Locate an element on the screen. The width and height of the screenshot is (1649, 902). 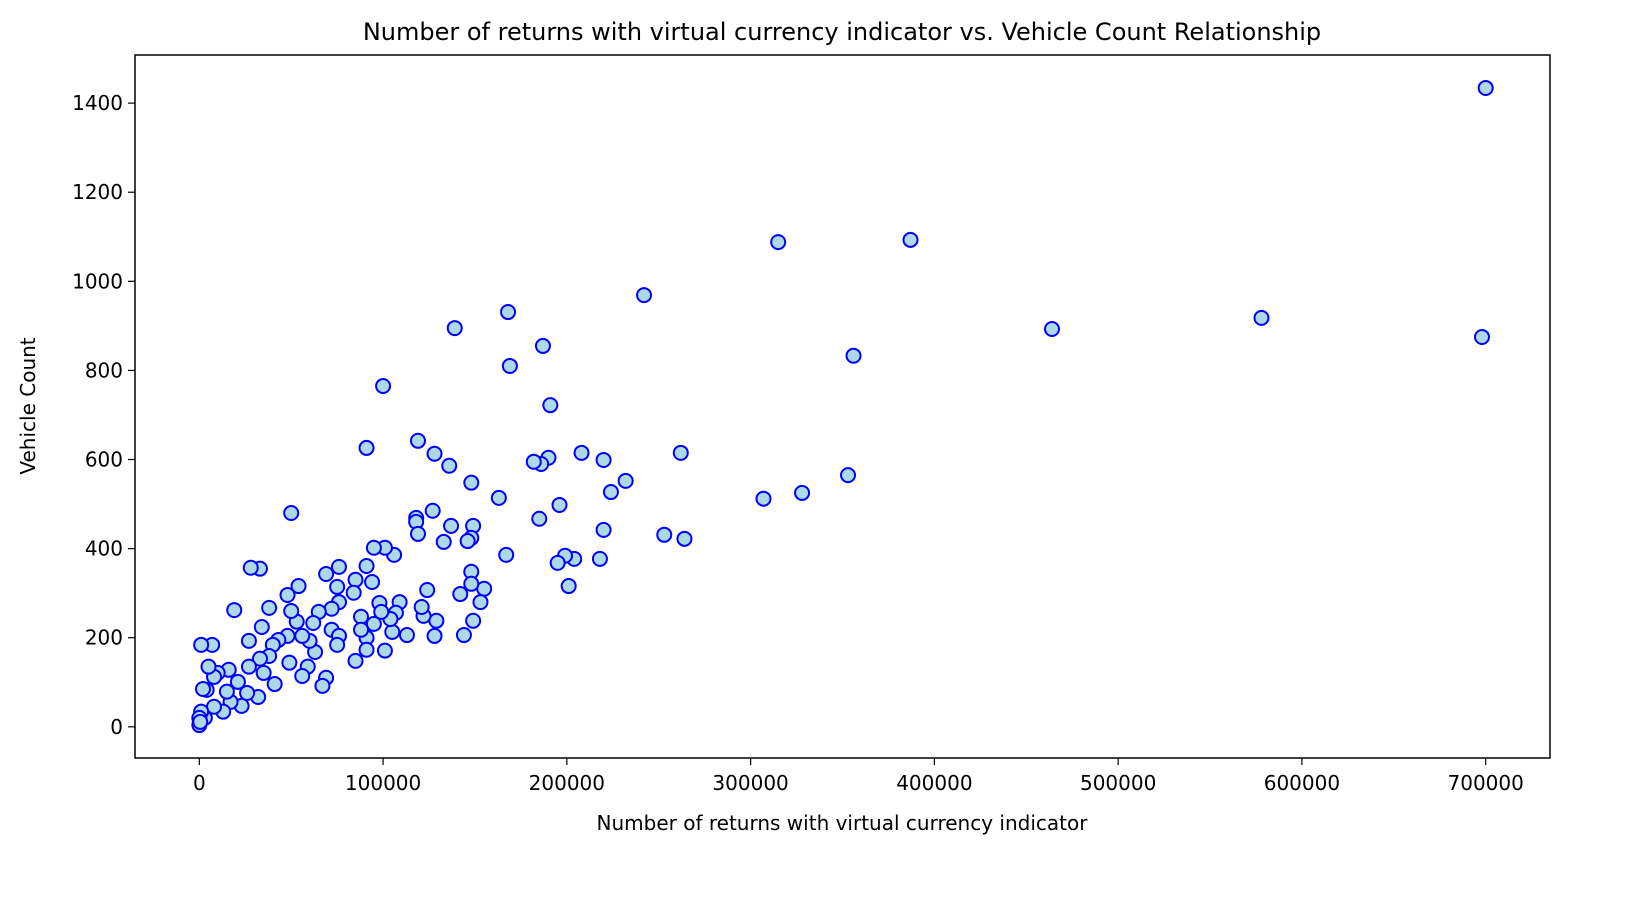
y-tick-label: 0 is located at coordinates (116, 727).